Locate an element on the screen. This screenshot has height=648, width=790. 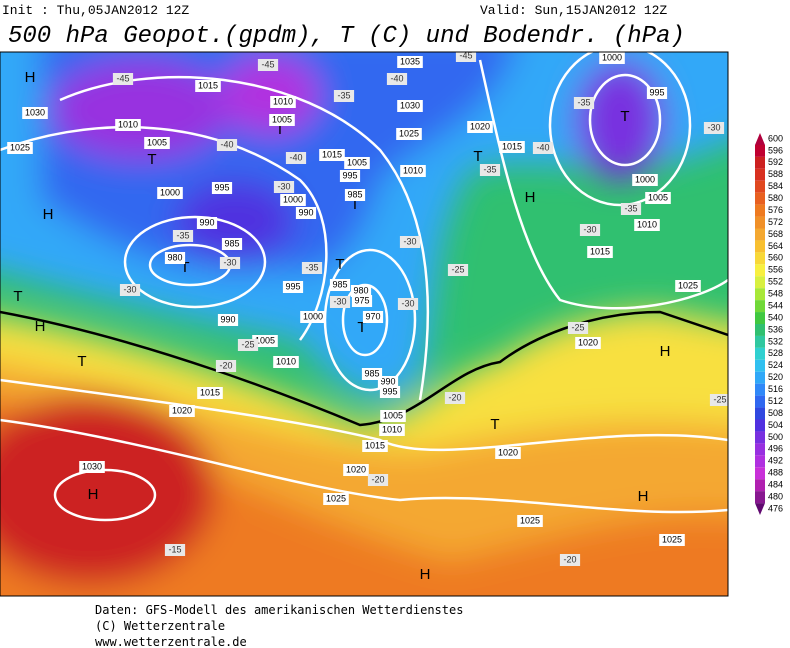
legend-label: 520 is located at coordinates (775, 377).